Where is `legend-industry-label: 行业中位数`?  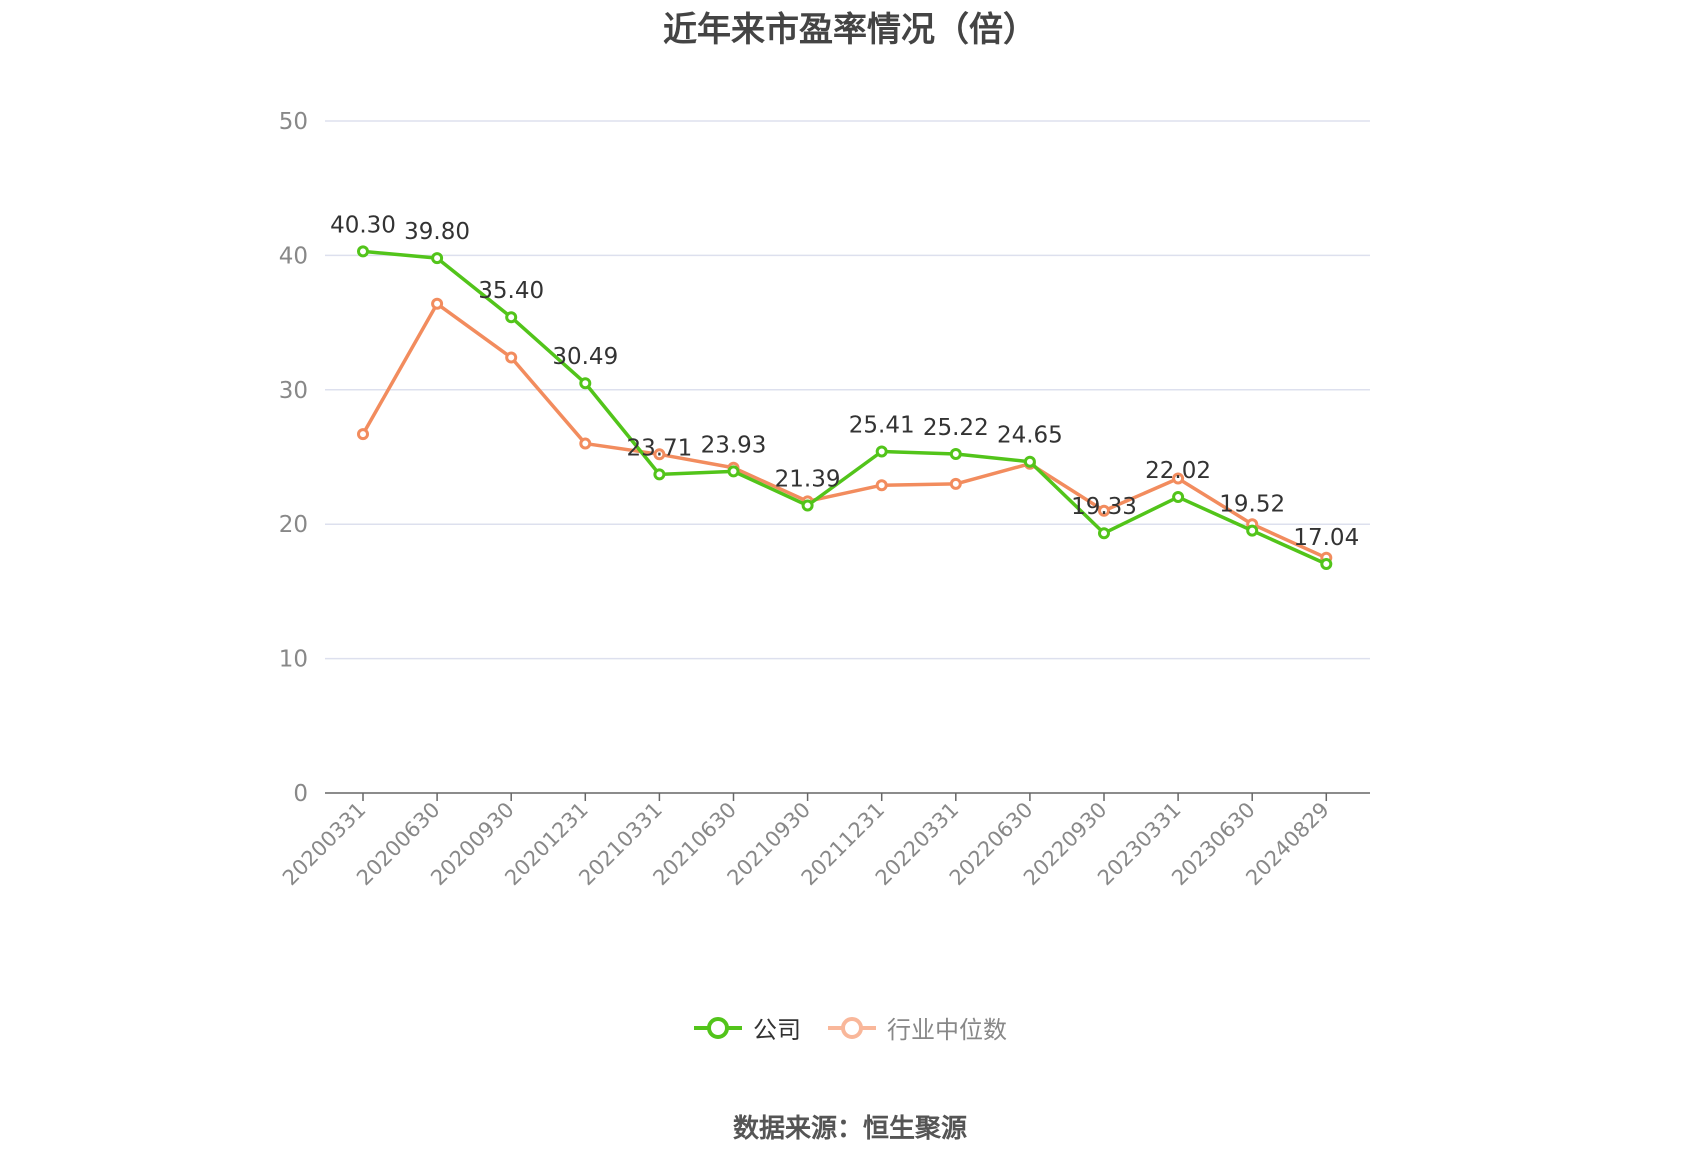 legend-industry-label: 行业中位数 is located at coordinates (947, 1030).